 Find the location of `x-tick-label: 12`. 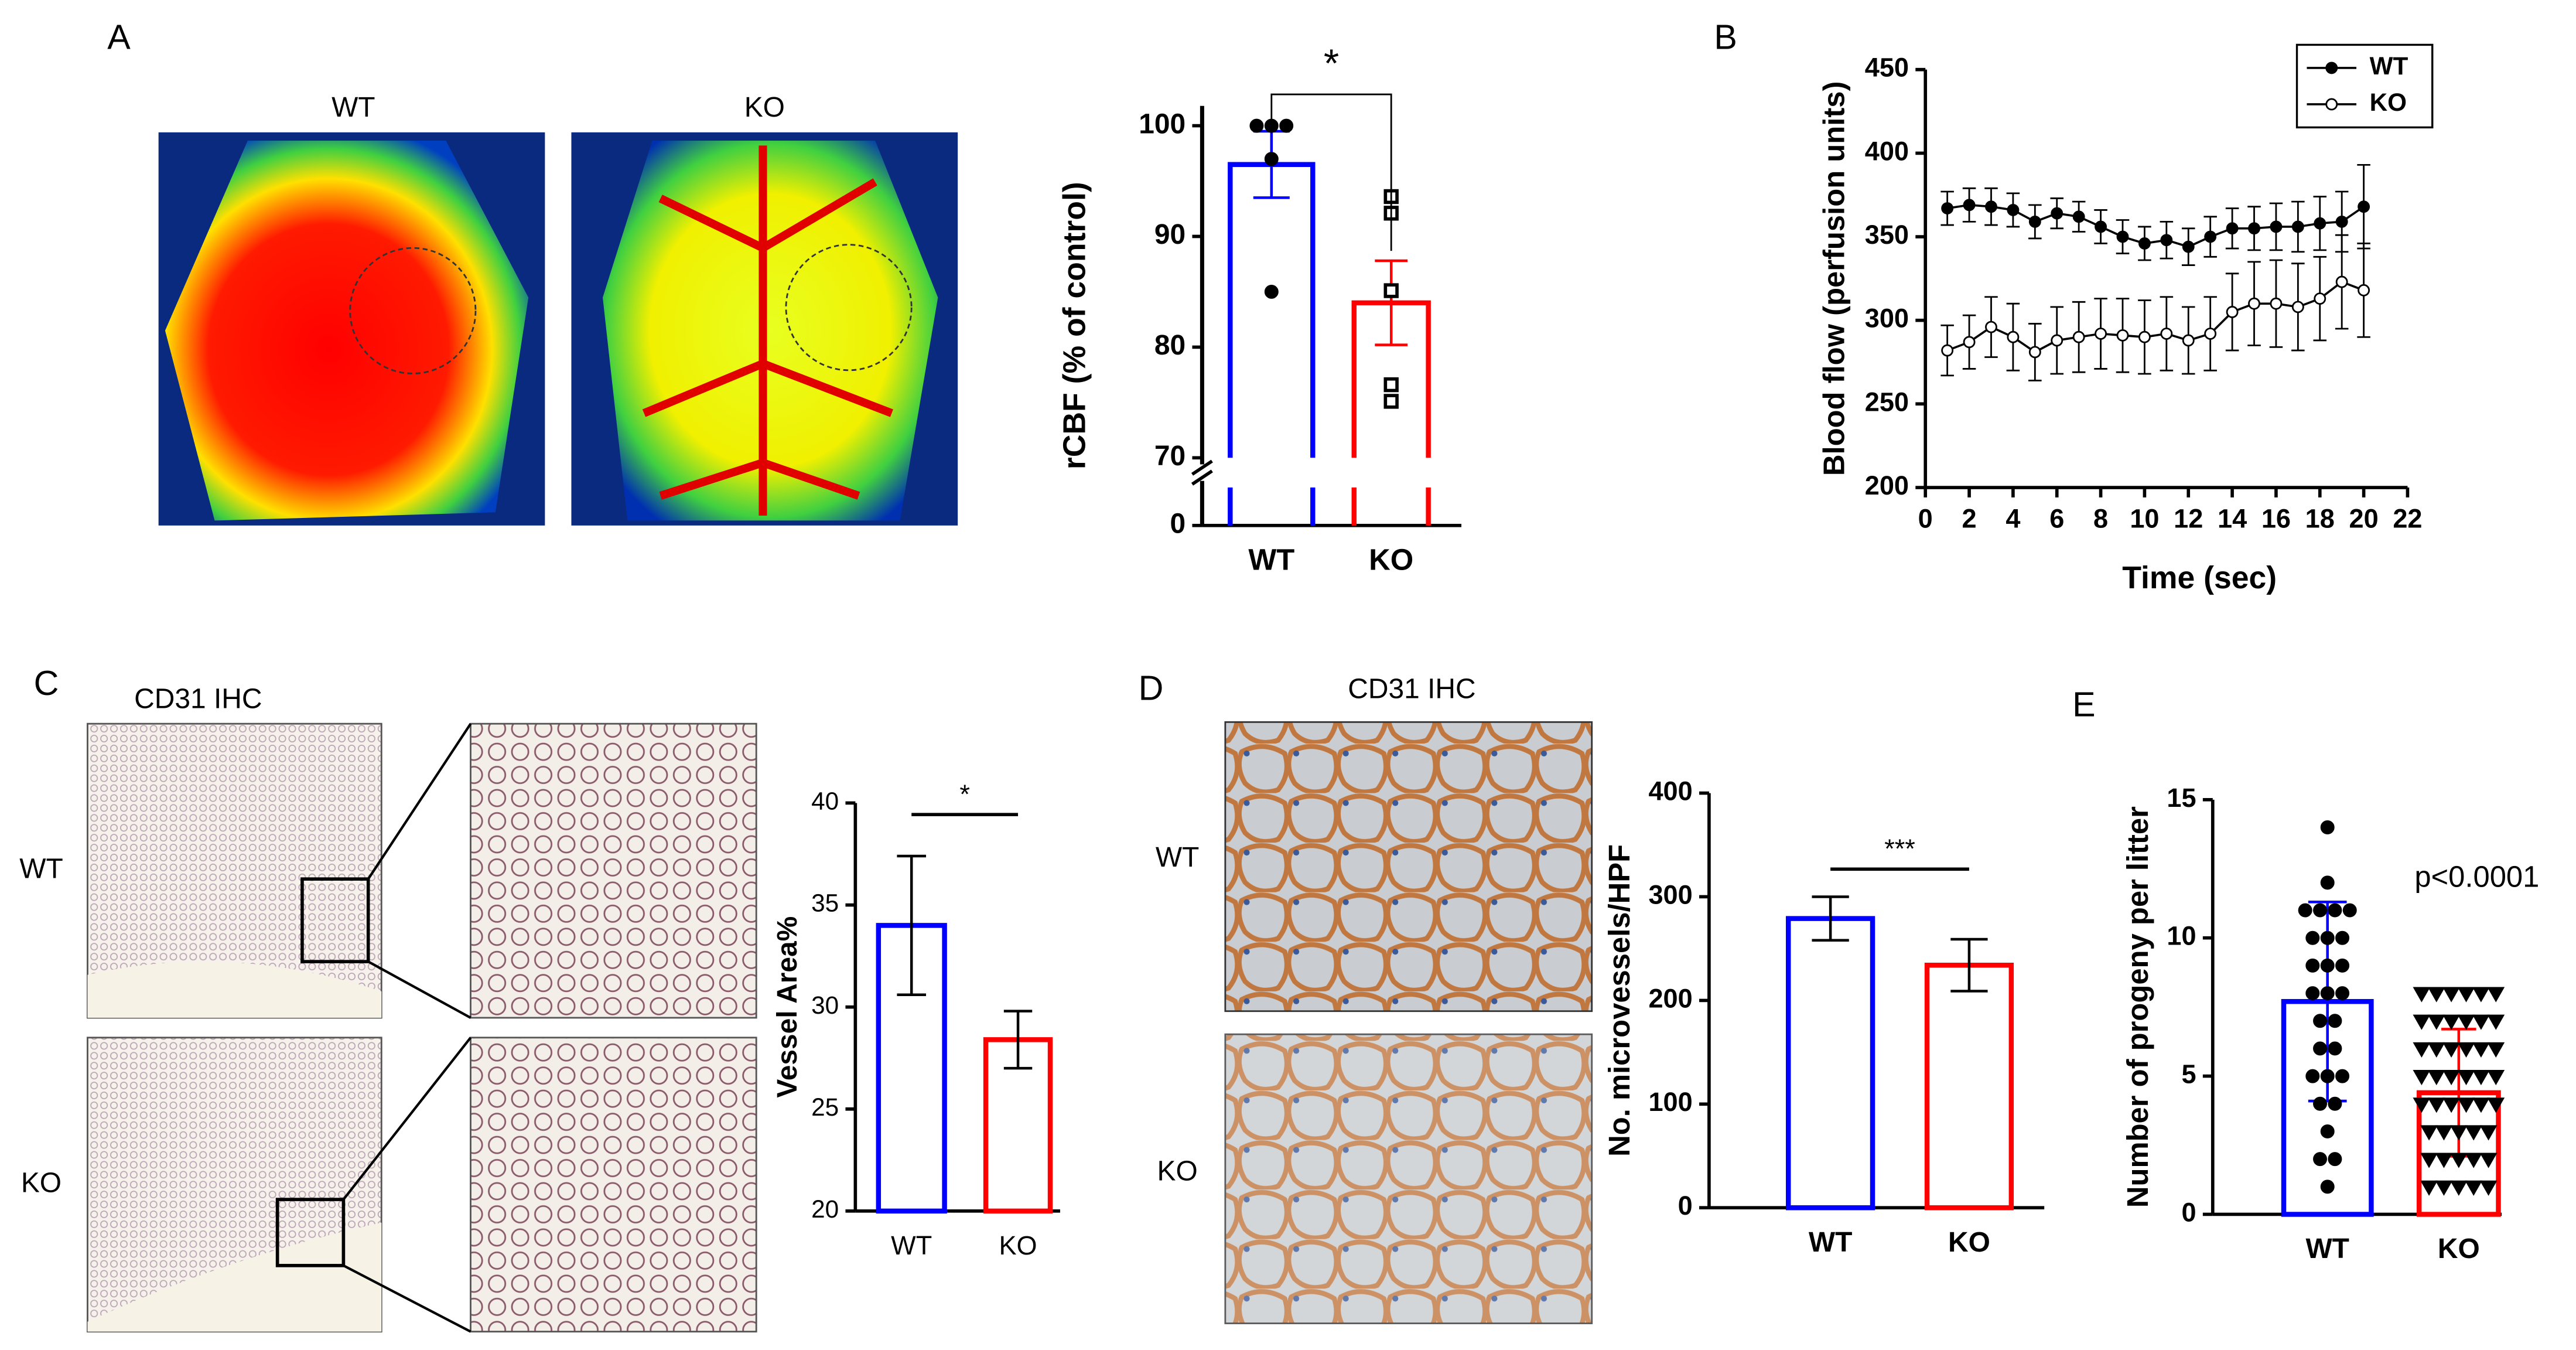

x-tick-label: 12 is located at coordinates (2188, 518).